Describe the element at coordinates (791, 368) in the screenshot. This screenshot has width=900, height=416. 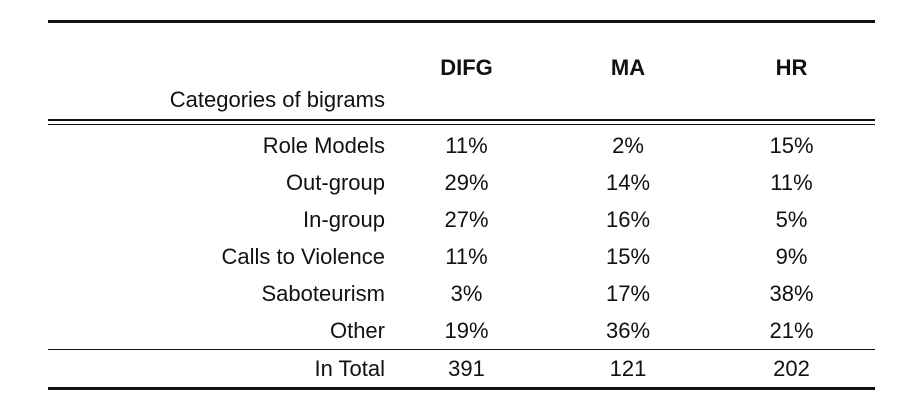
I see `total-hr: 202` at that location.